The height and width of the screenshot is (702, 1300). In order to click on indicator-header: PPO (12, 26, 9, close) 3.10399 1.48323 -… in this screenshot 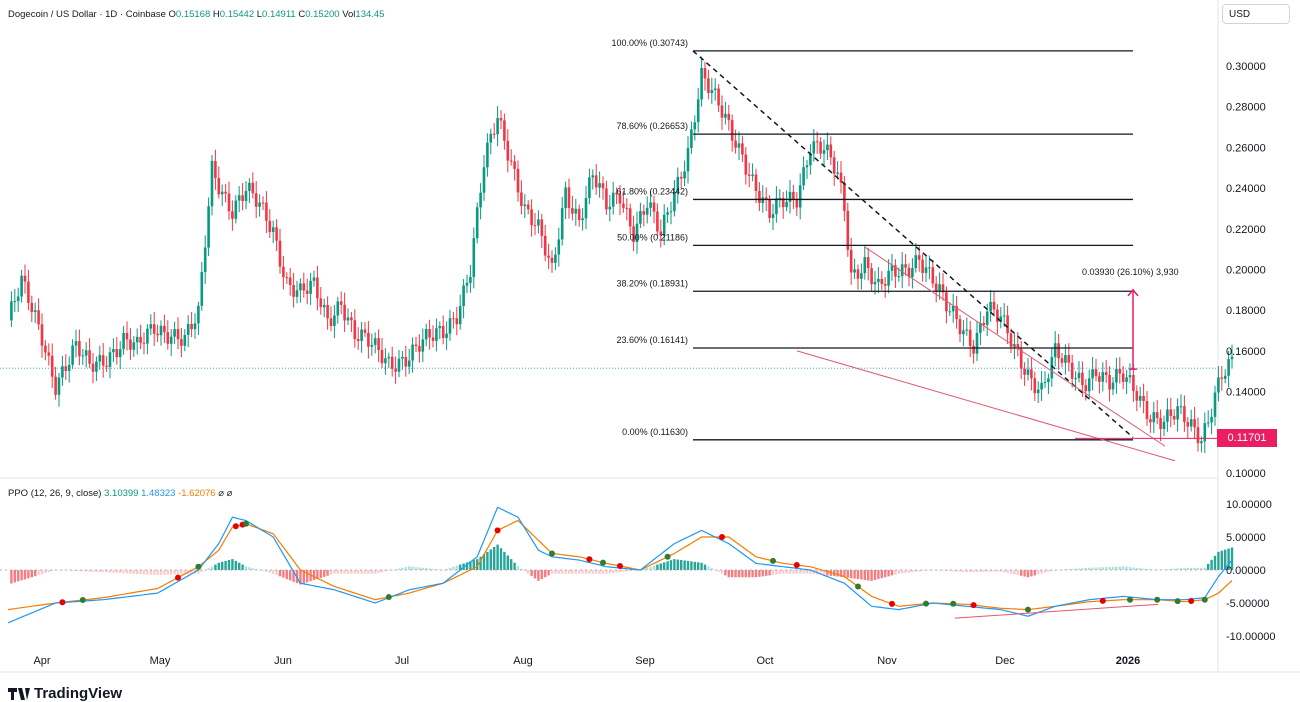, I will do `click(120, 493)`.